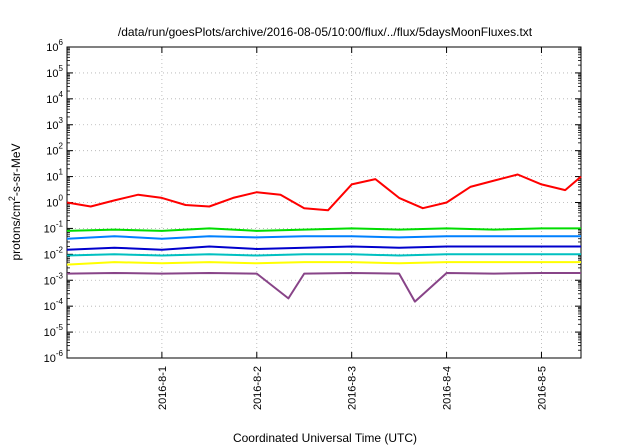 This screenshot has width=640, height=448. I want to click on y-tick-label: 10⁻², so click(54, 253).